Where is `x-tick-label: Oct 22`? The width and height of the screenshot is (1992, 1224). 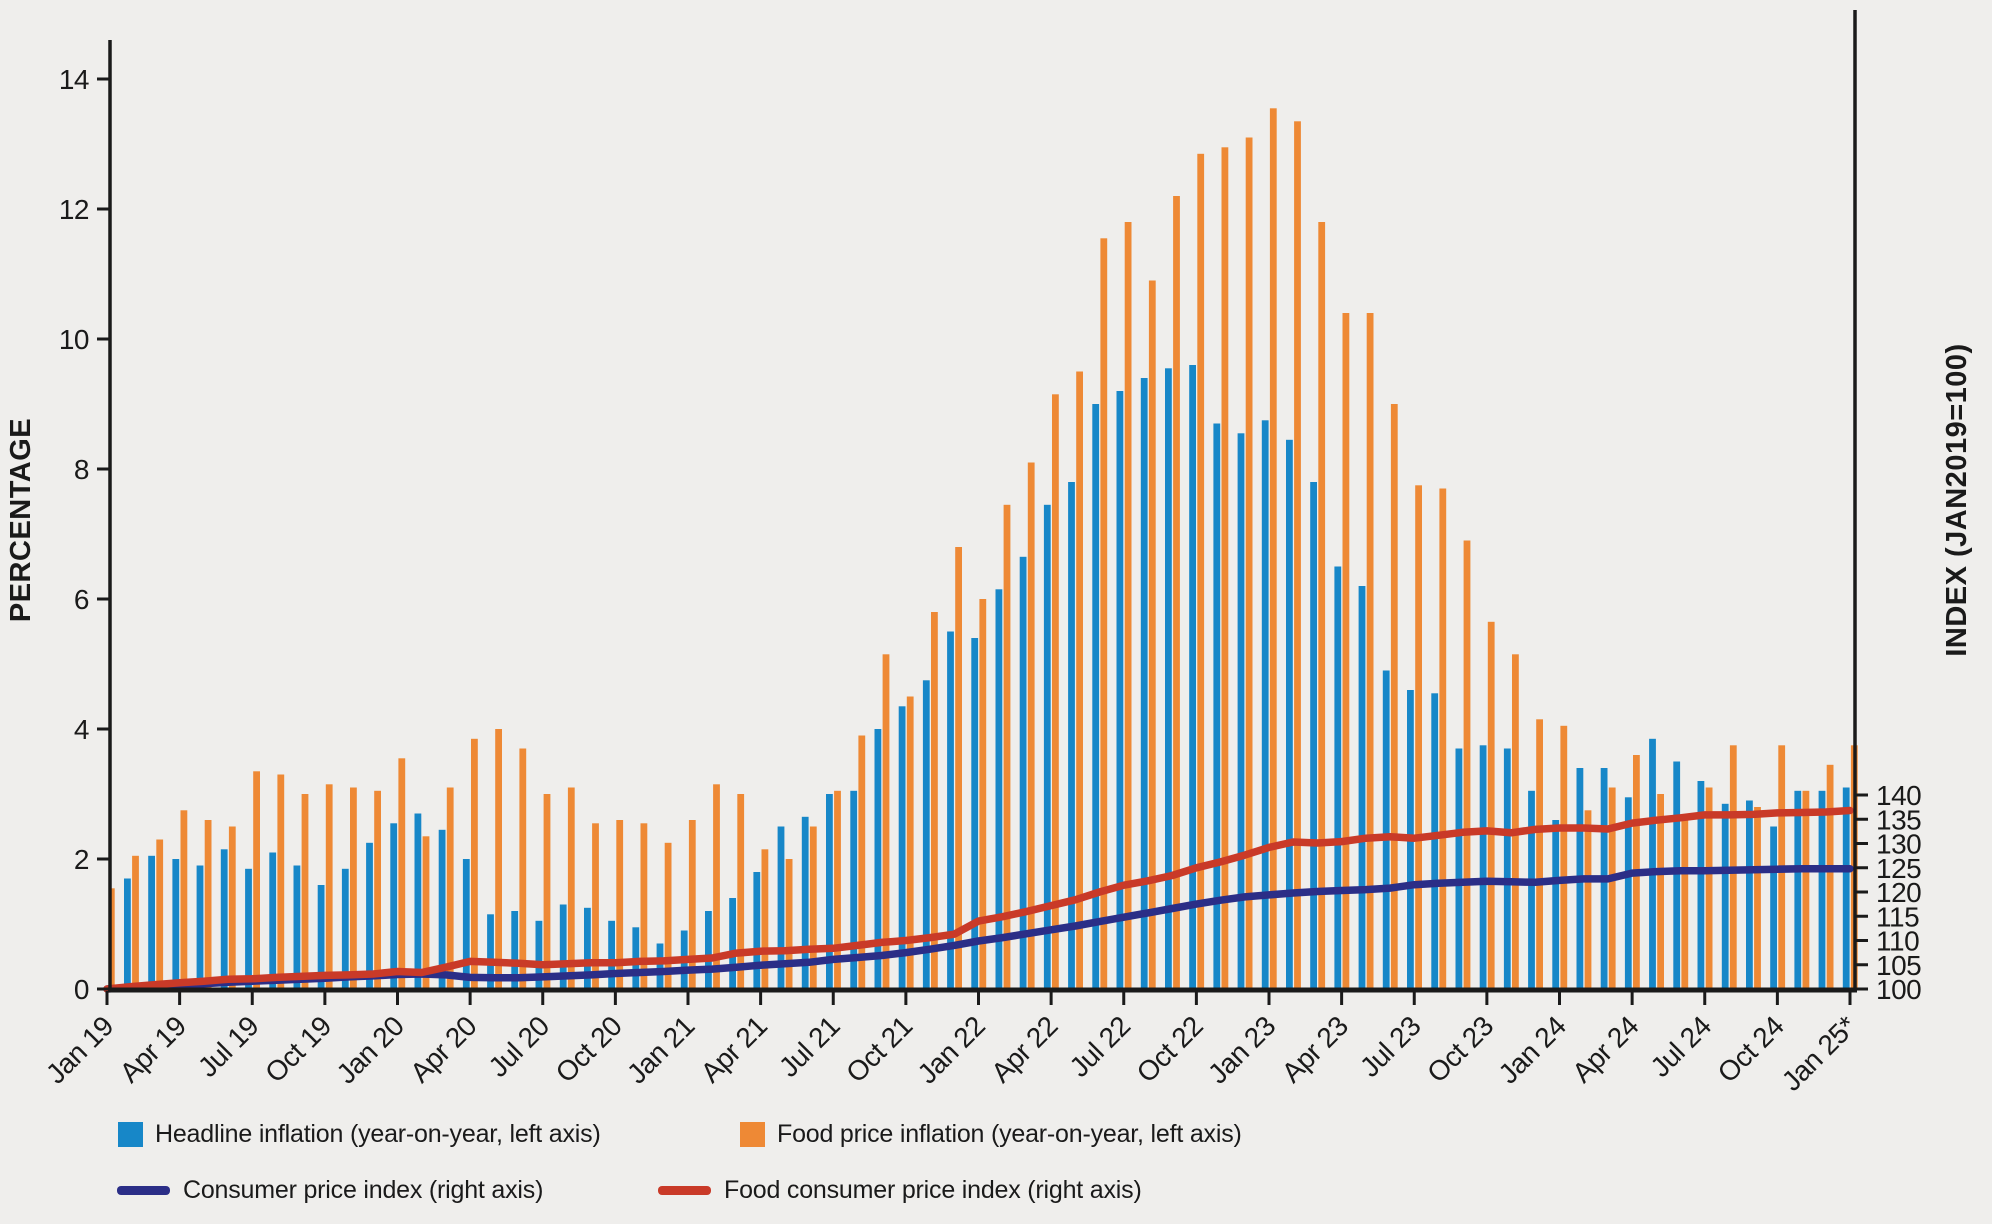 x-tick-label: Oct 22 is located at coordinates (1170, 1049).